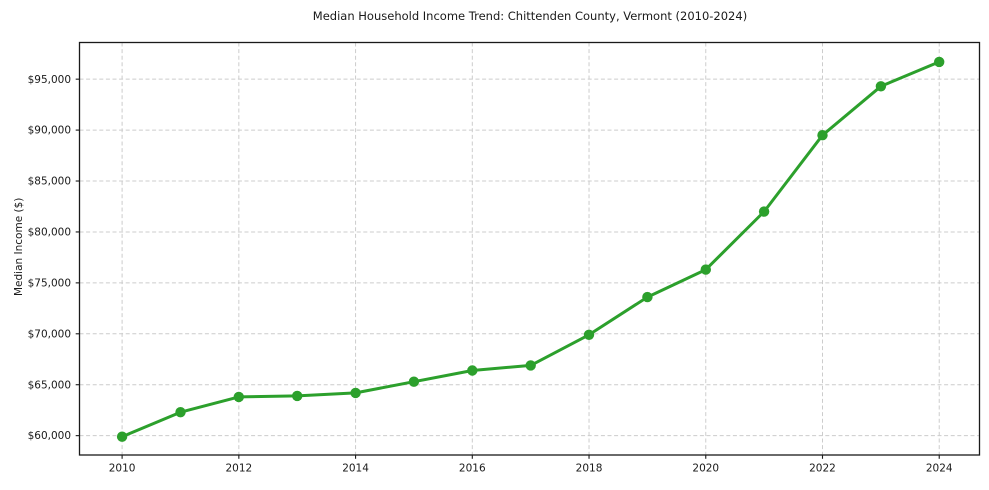 The image size is (989, 490). Describe the element at coordinates (355, 469) in the screenshot. I see `x-tick-label: 2014` at that location.